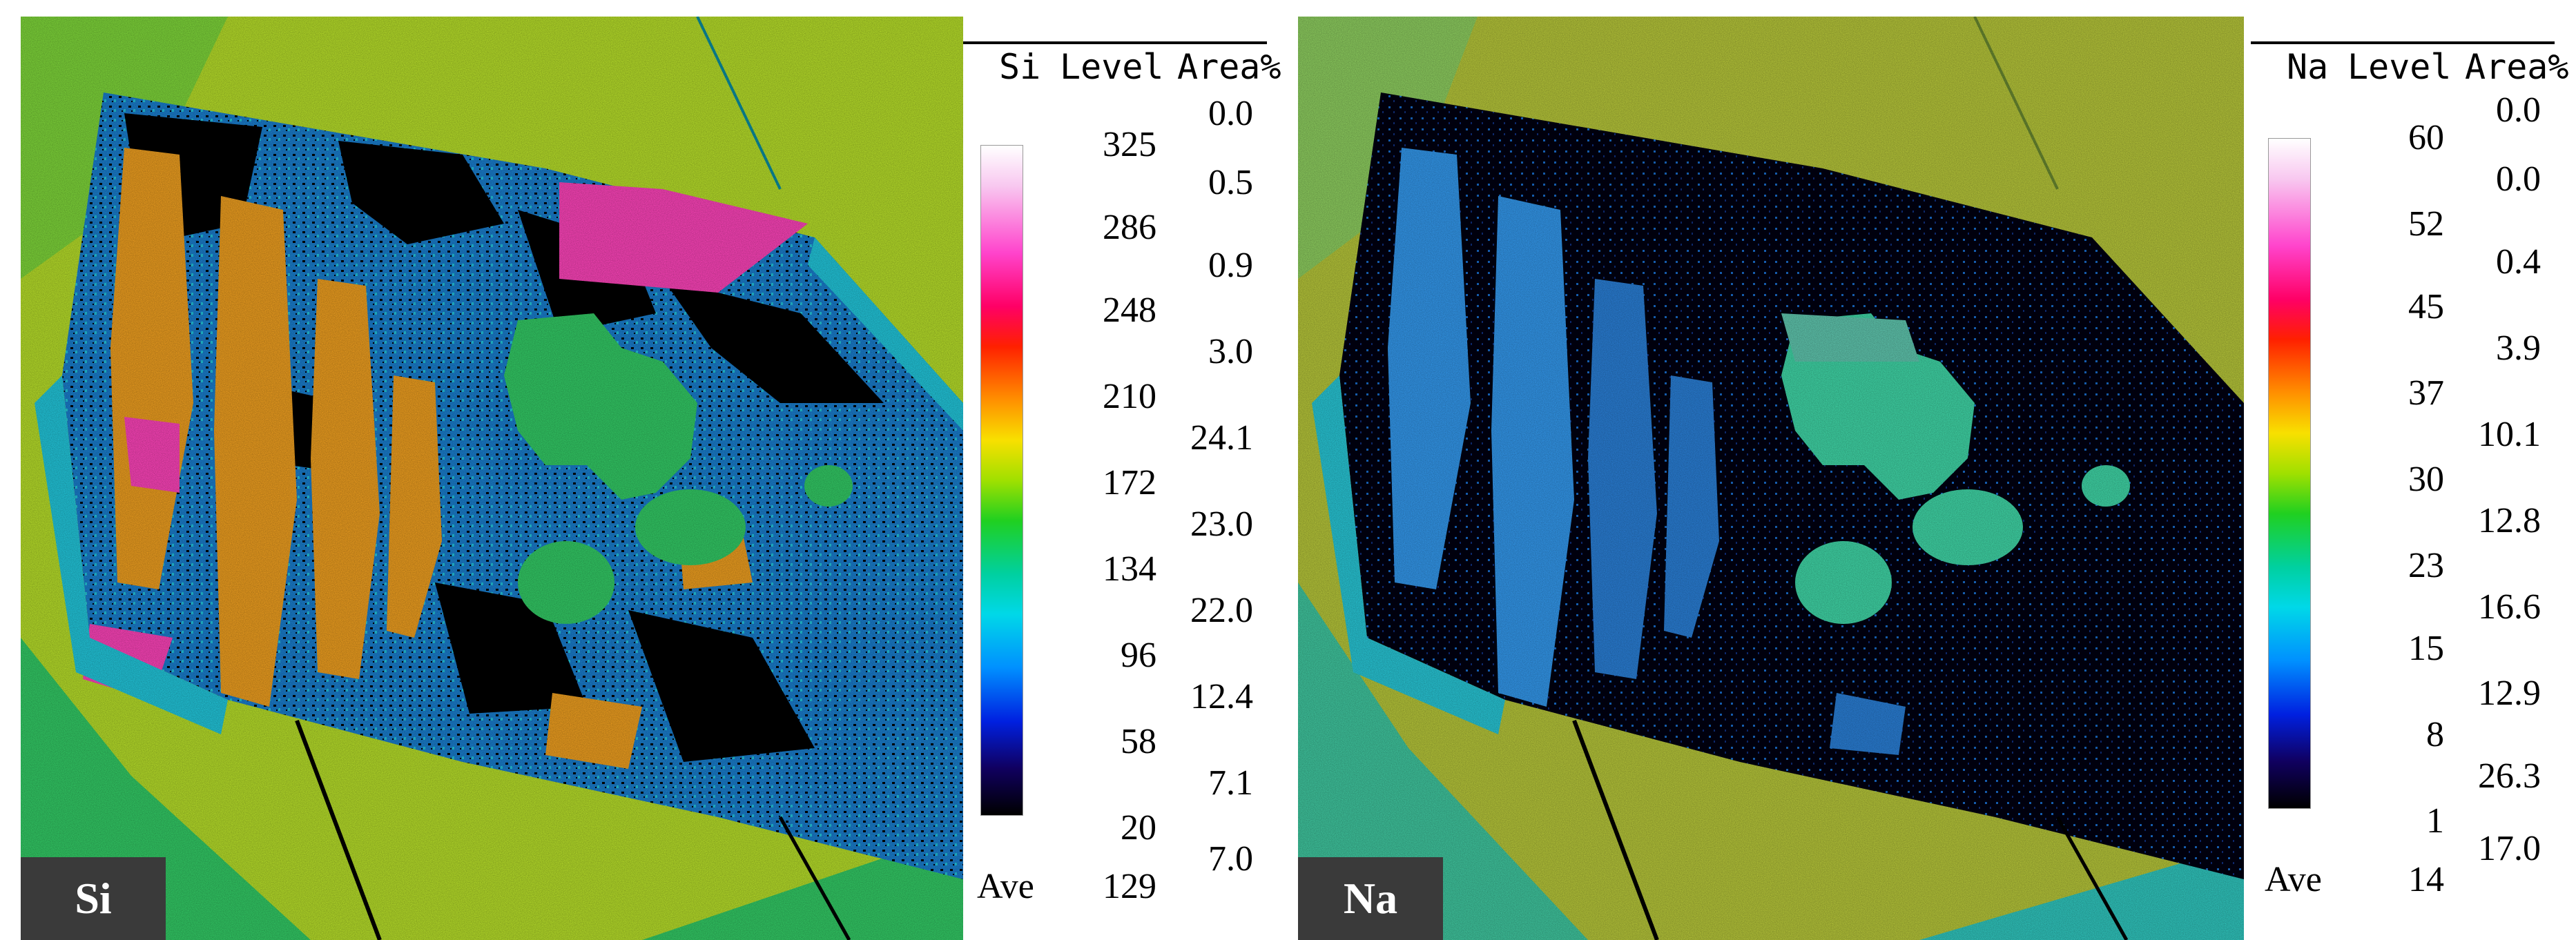 The height and width of the screenshot is (940, 2576). Describe the element at coordinates (1129, 396) in the screenshot. I see `si-level-tick: 210` at that location.